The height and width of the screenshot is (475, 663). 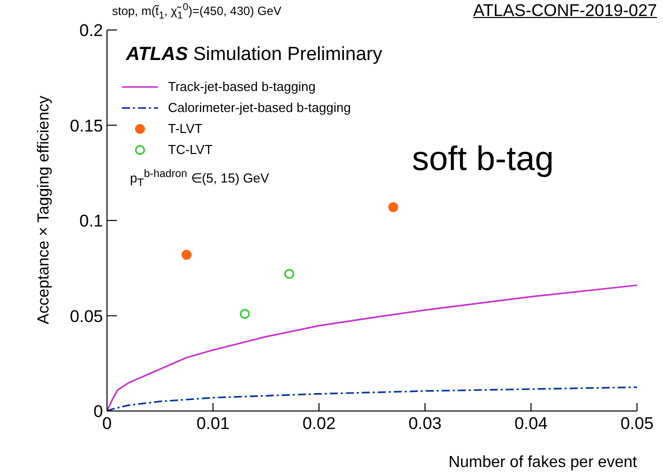 I want to click on y-tick-label: 0.1, so click(x=91, y=221).